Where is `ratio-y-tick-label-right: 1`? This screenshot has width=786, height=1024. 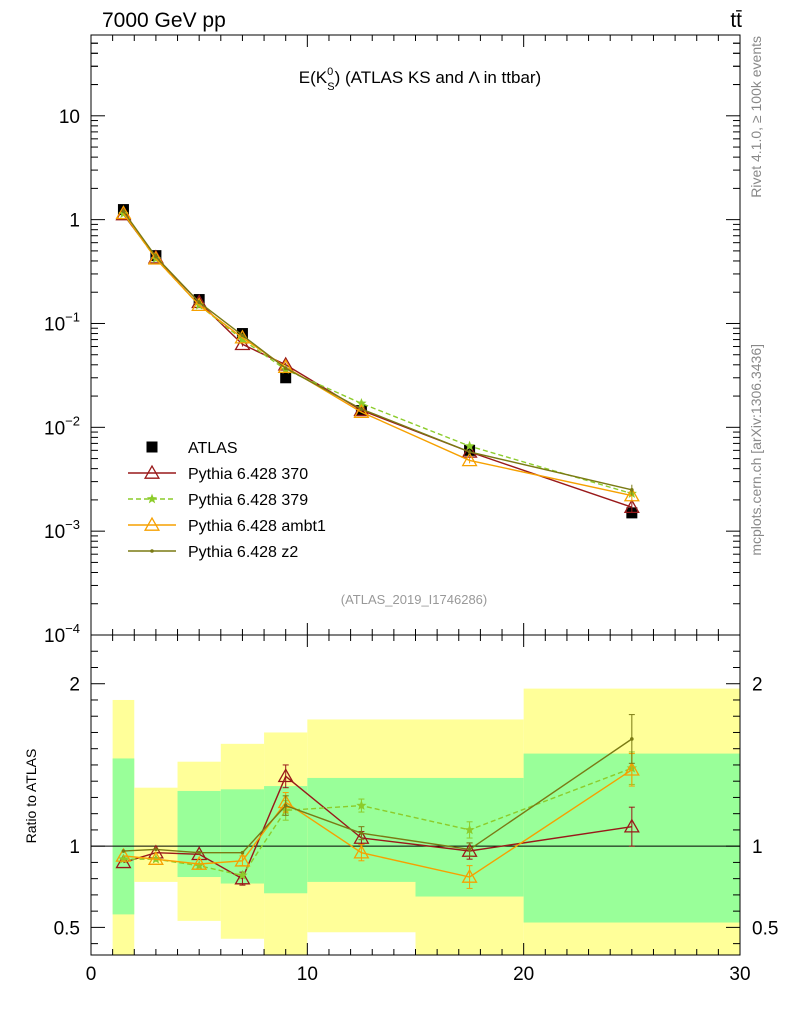 ratio-y-tick-label-right: 1 is located at coordinates (757, 847).